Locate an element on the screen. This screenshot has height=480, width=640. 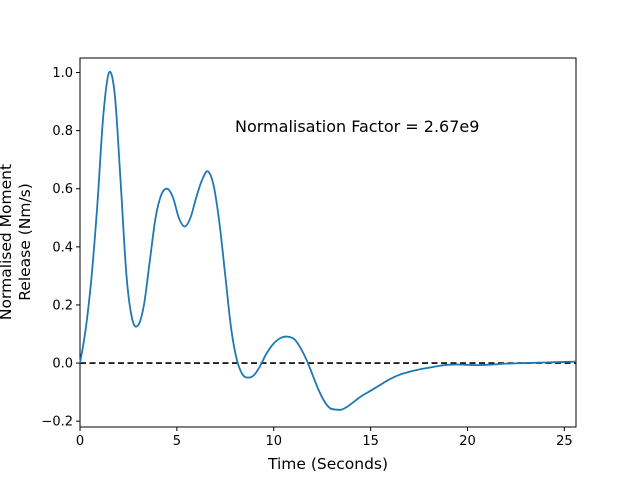
x-tick-label: 20 is located at coordinates (467, 441).